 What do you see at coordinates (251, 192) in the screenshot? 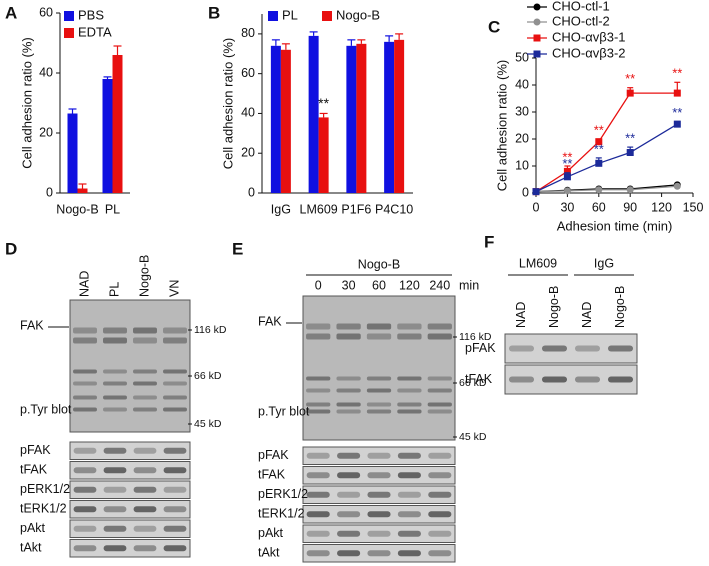
I see `y-tick-label: 0` at bounding box center [251, 192].